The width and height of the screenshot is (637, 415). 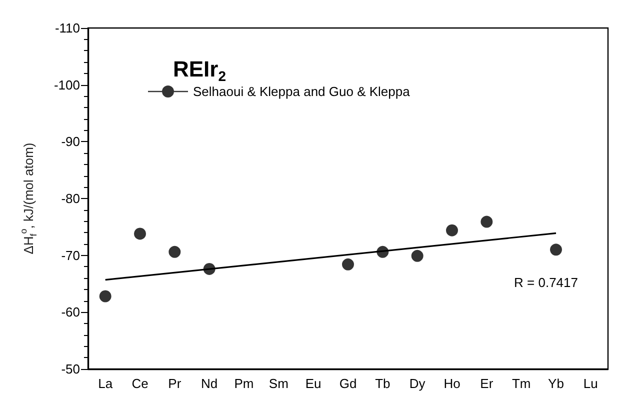 What do you see at coordinates (106, 383) in the screenshot?
I see `x-tick-label: La` at bounding box center [106, 383].